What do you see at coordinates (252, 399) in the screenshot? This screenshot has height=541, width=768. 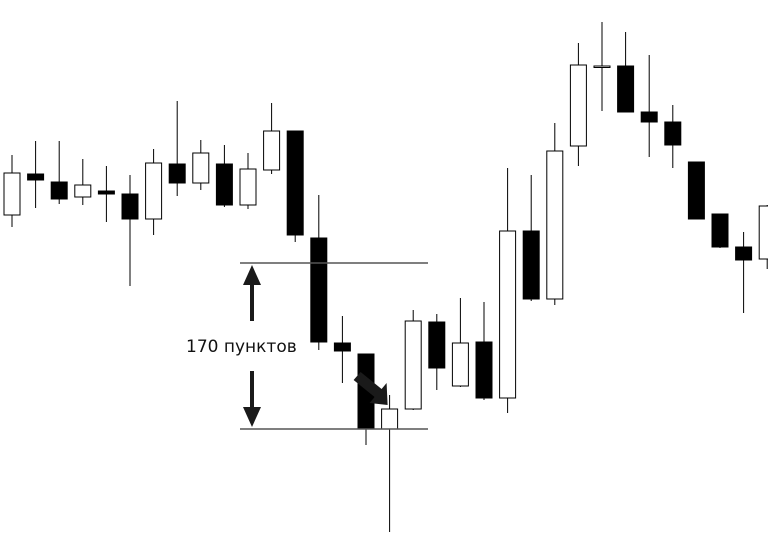 I see `down-arrow-icon` at bounding box center [252, 399].